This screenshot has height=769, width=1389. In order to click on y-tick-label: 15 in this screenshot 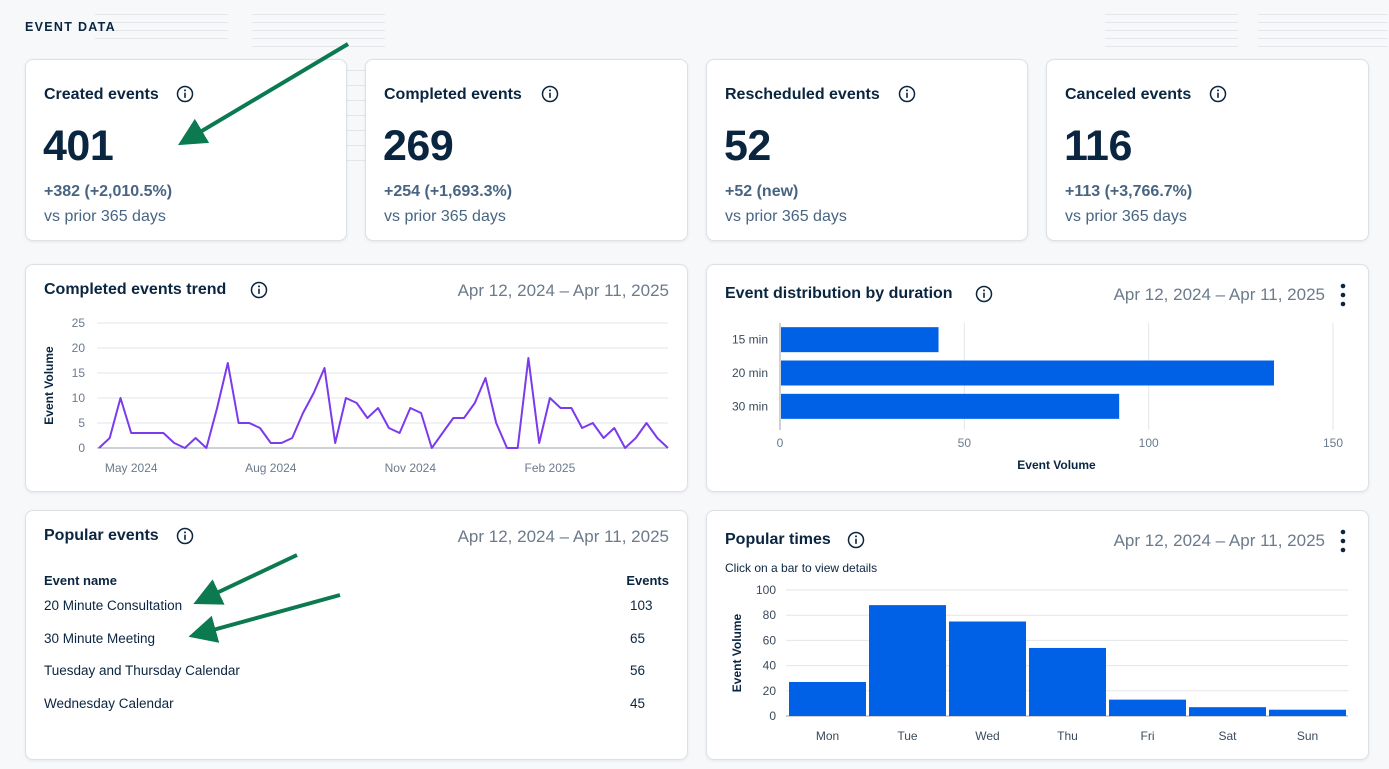, I will do `click(79, 373)`.